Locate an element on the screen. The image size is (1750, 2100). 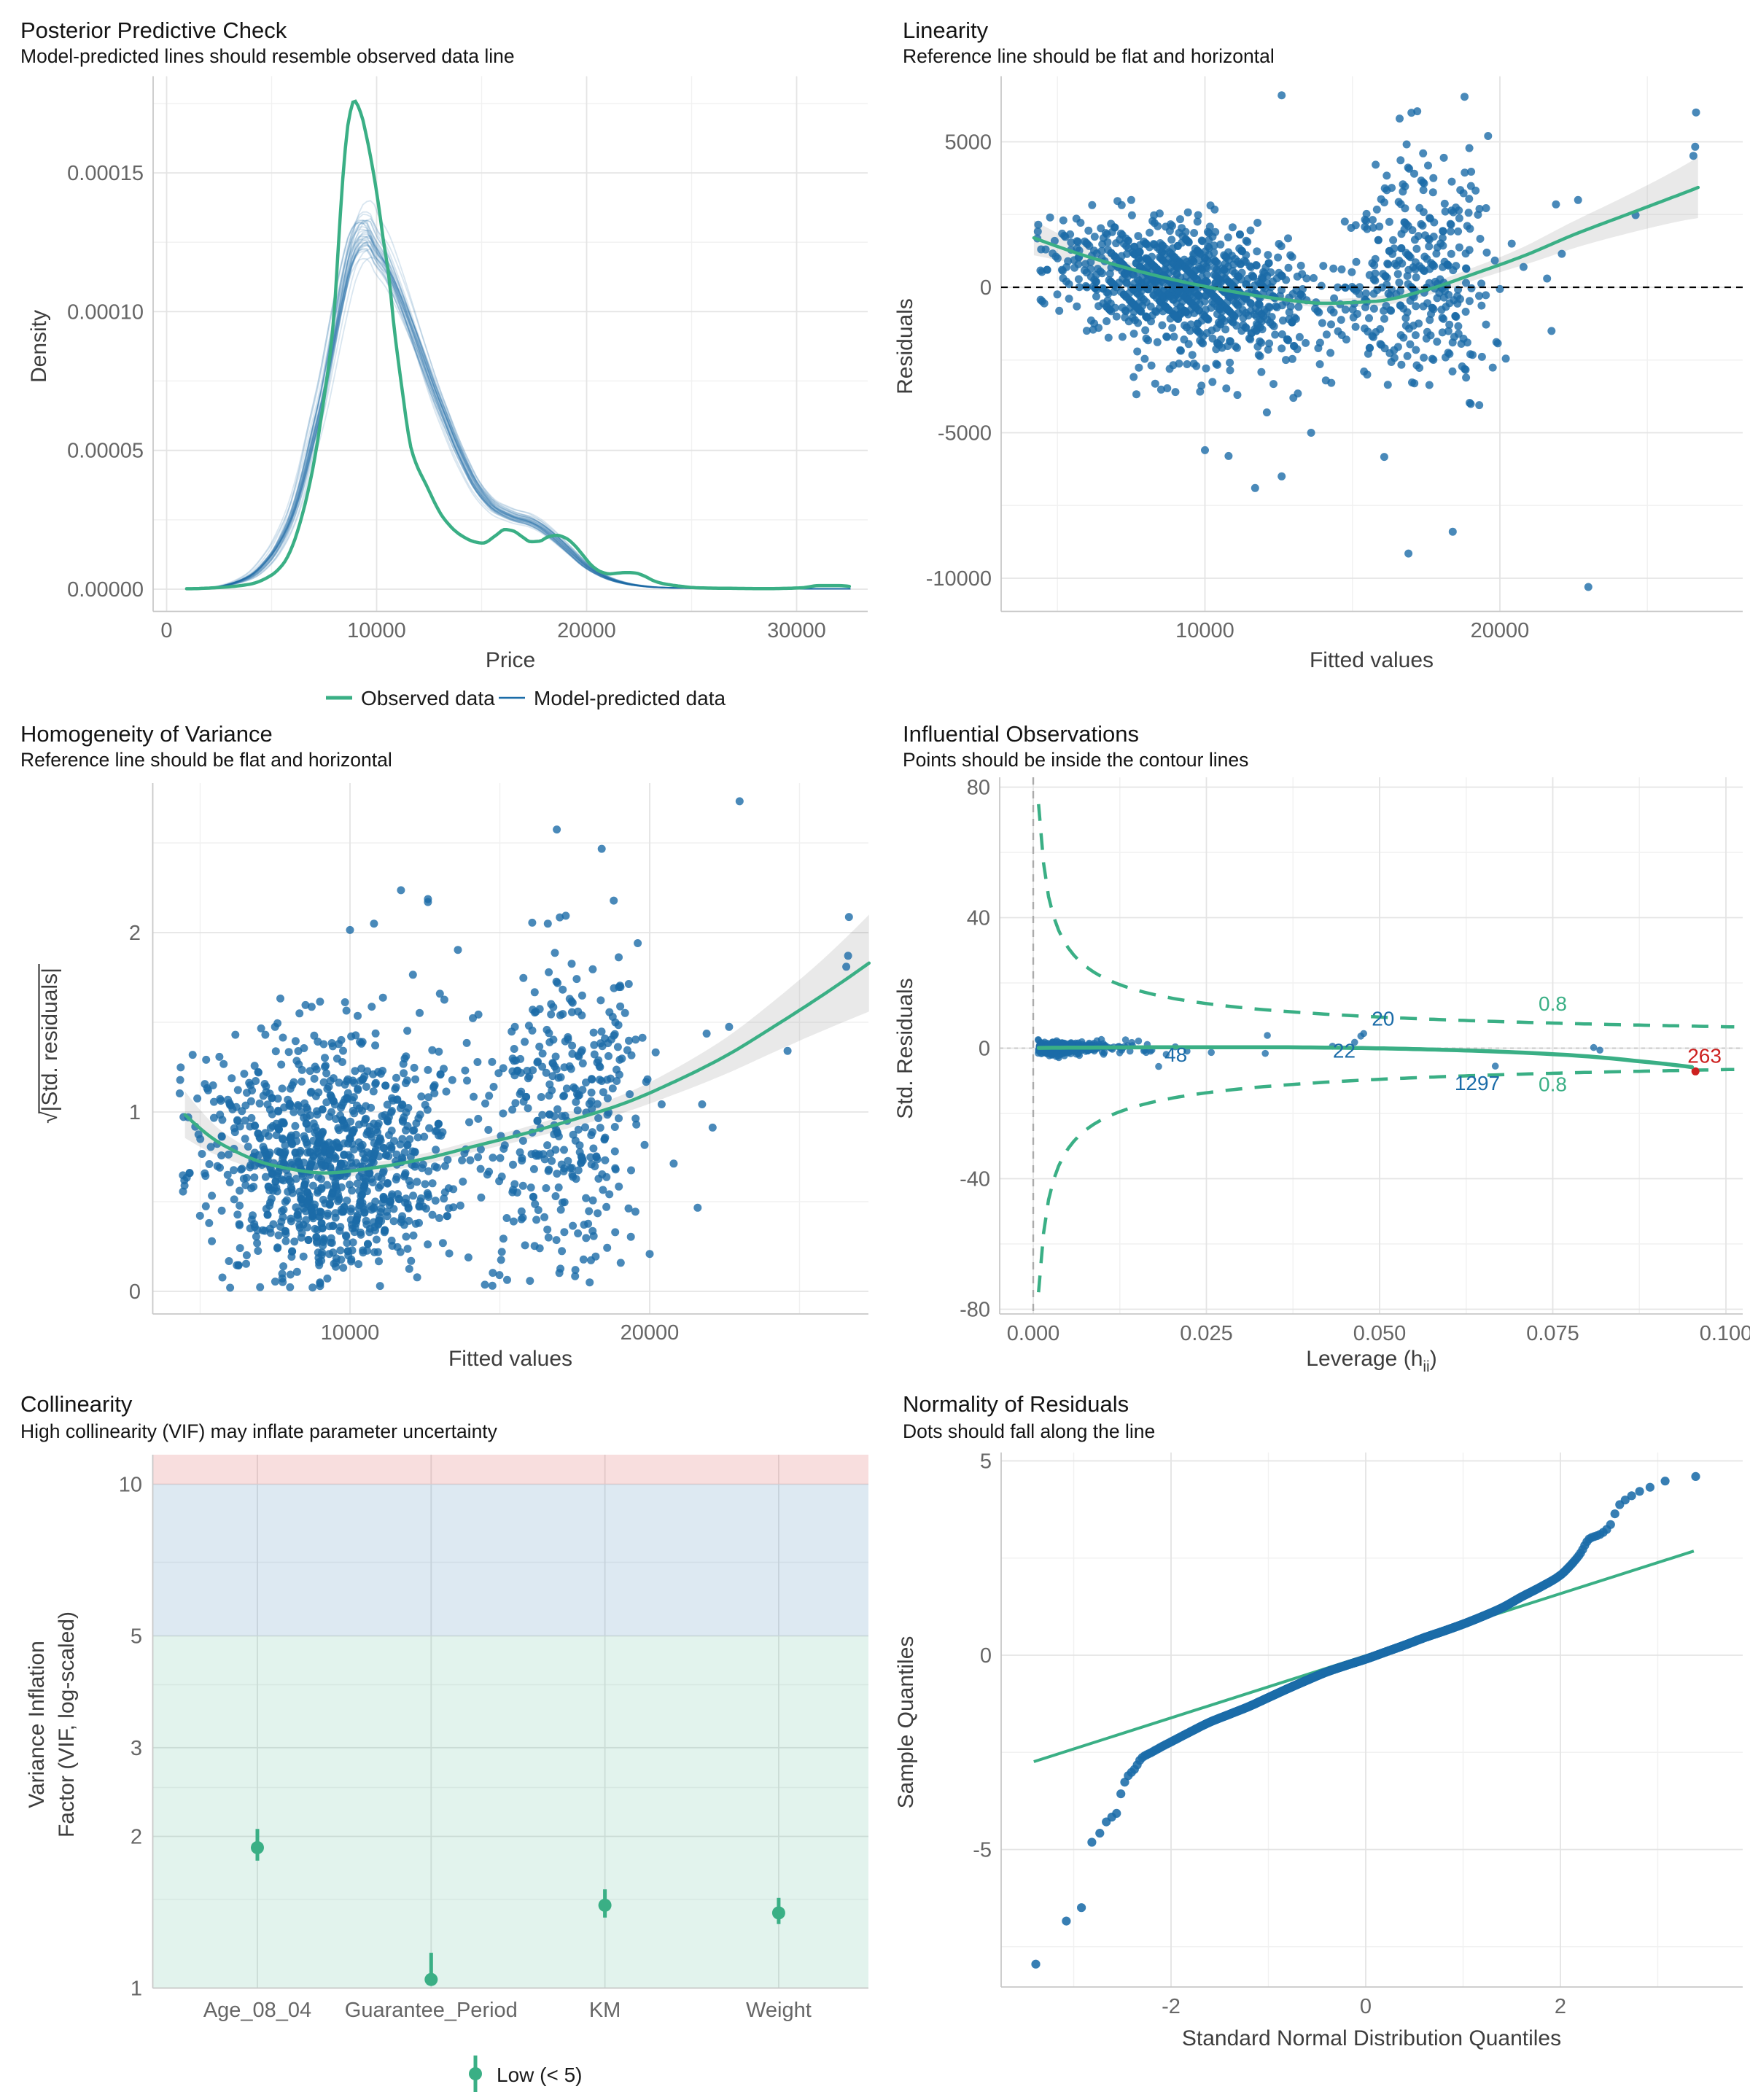
svg-text: 0.025 is located at coordinates (1206, 1333).